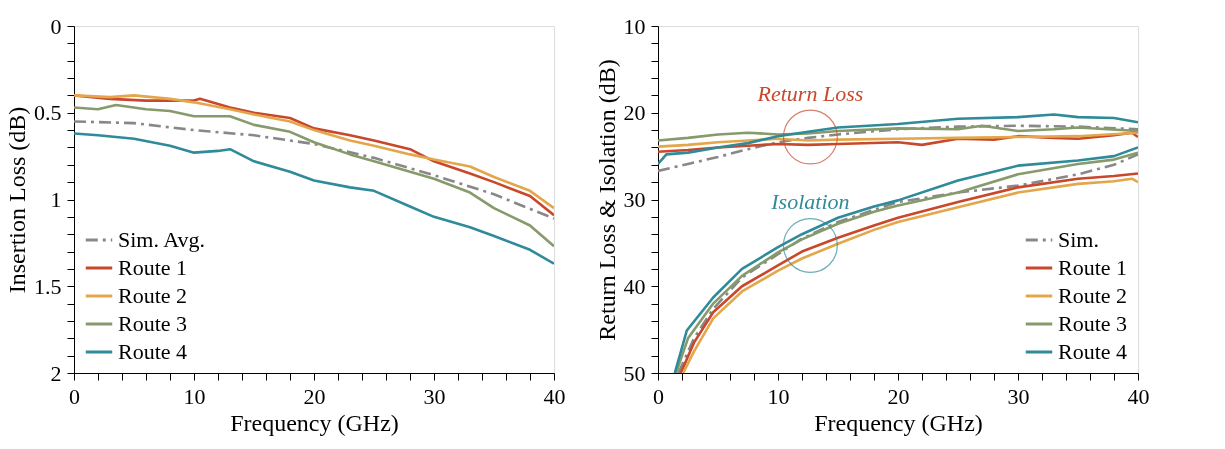 The height and width of the screenshot is (449, 1225). What do you see at coordinates (634, 113) in the screenshot?
I see `y-tick-label: 20` at bounding box center [634, 113].